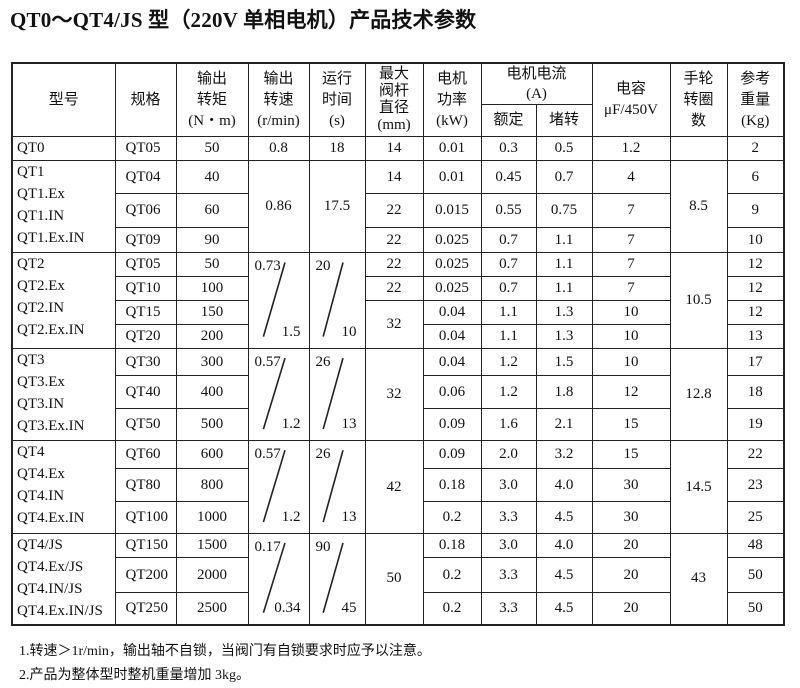 The width and height of the screenshot is (800, 688). Describe the element at coordinates (212, 210) in the screenshot. I see `torque-cell: 60` at that location.